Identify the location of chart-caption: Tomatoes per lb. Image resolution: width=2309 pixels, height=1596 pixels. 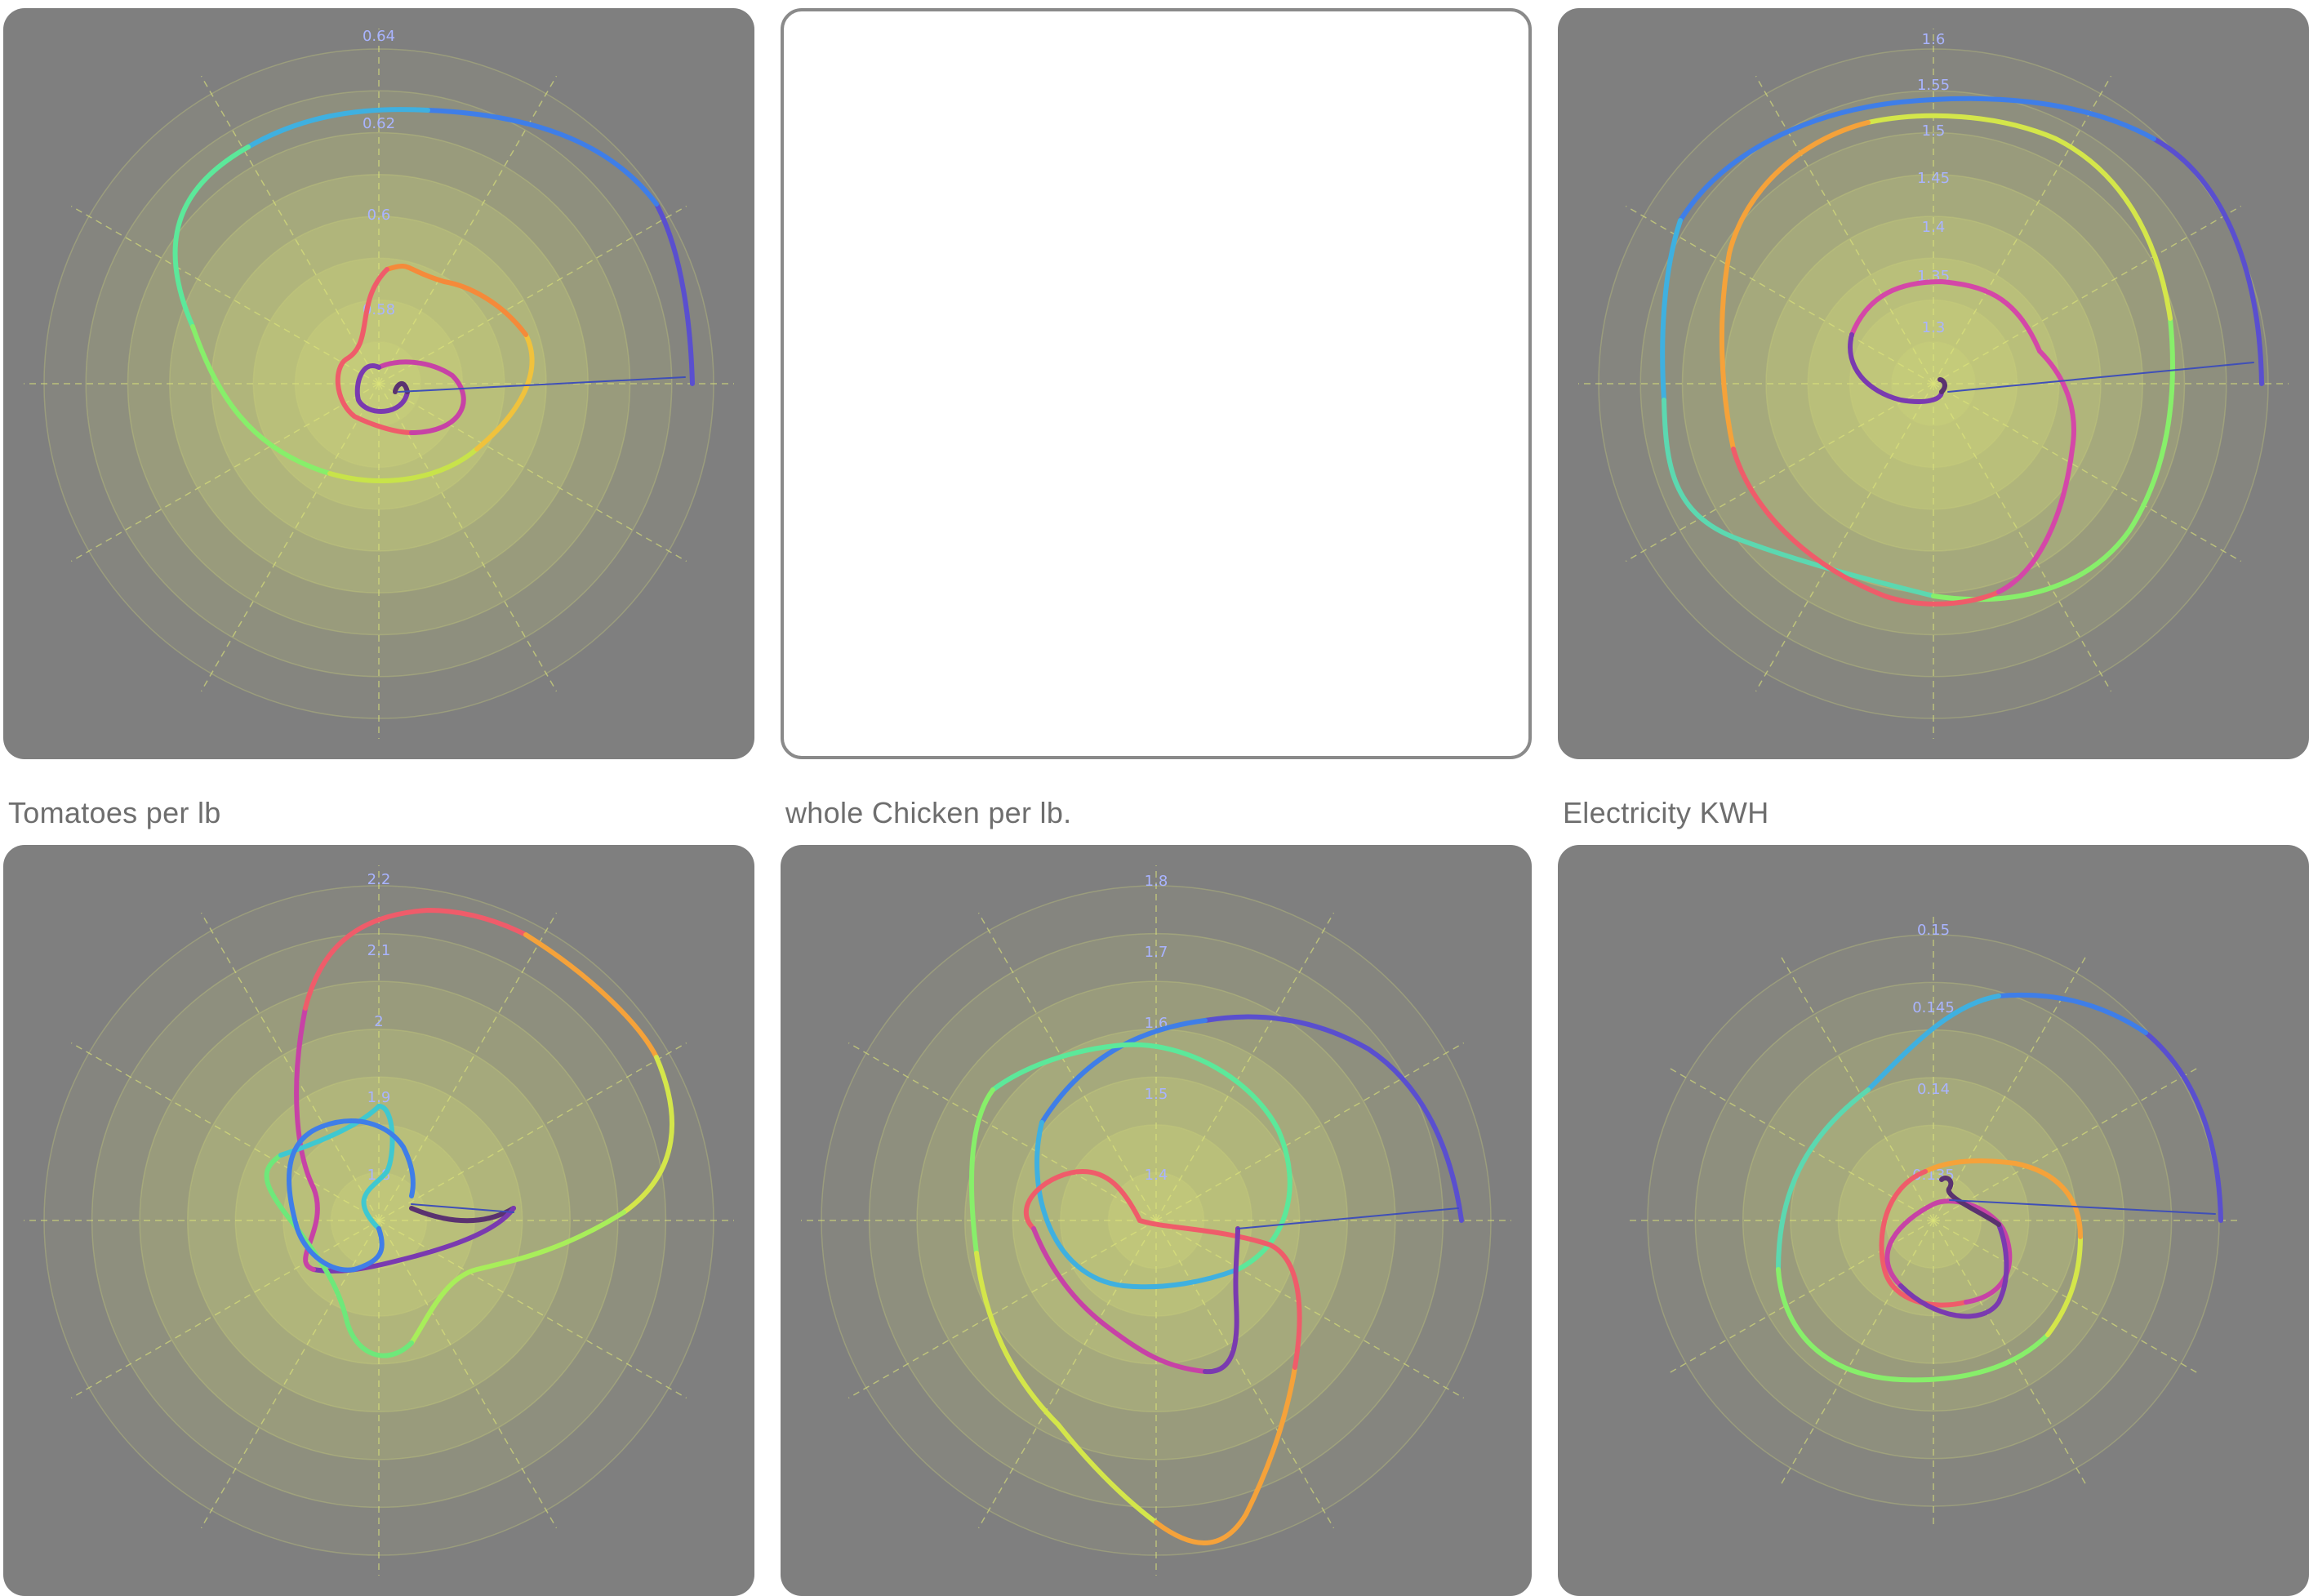
(115, 812).